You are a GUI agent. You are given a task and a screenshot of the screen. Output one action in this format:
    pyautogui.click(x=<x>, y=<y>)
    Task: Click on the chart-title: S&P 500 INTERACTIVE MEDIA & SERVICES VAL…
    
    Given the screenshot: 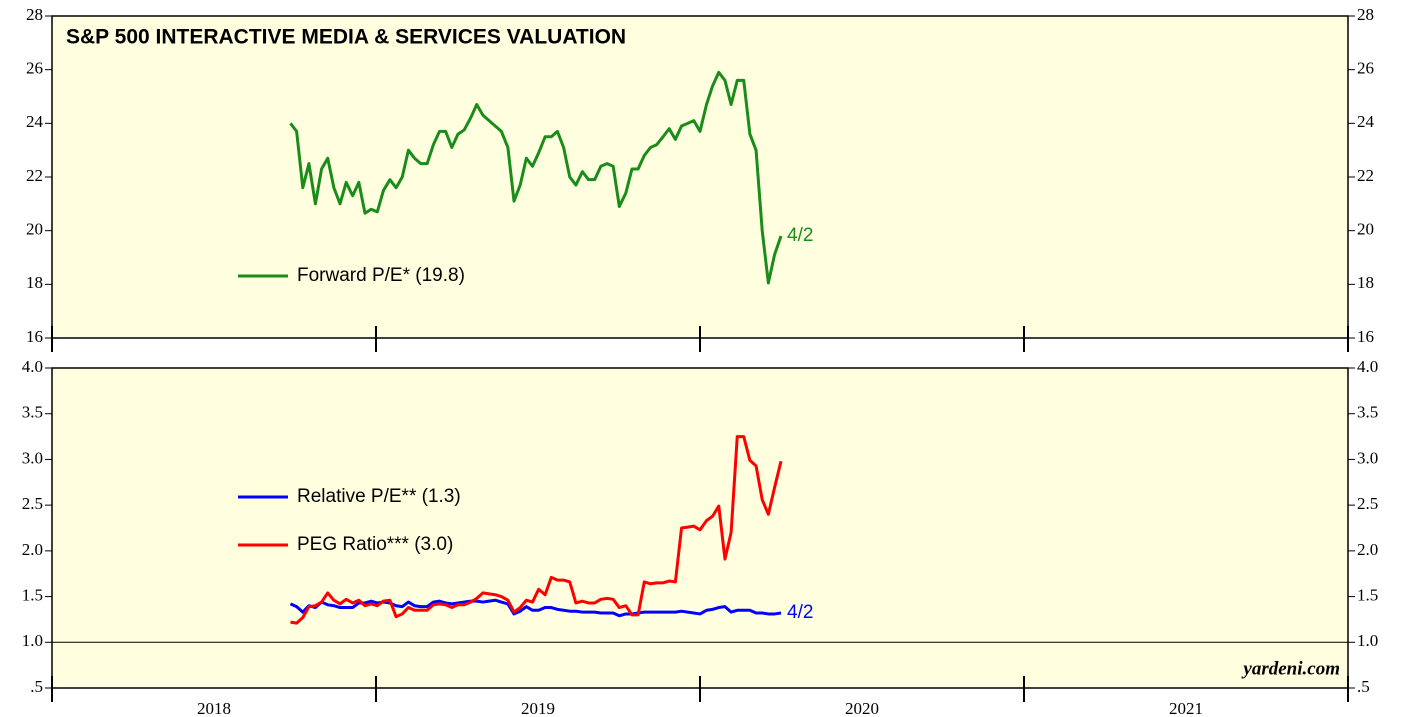 What is the action you would take?
    pyautogui.click(x=346, y=37)
    